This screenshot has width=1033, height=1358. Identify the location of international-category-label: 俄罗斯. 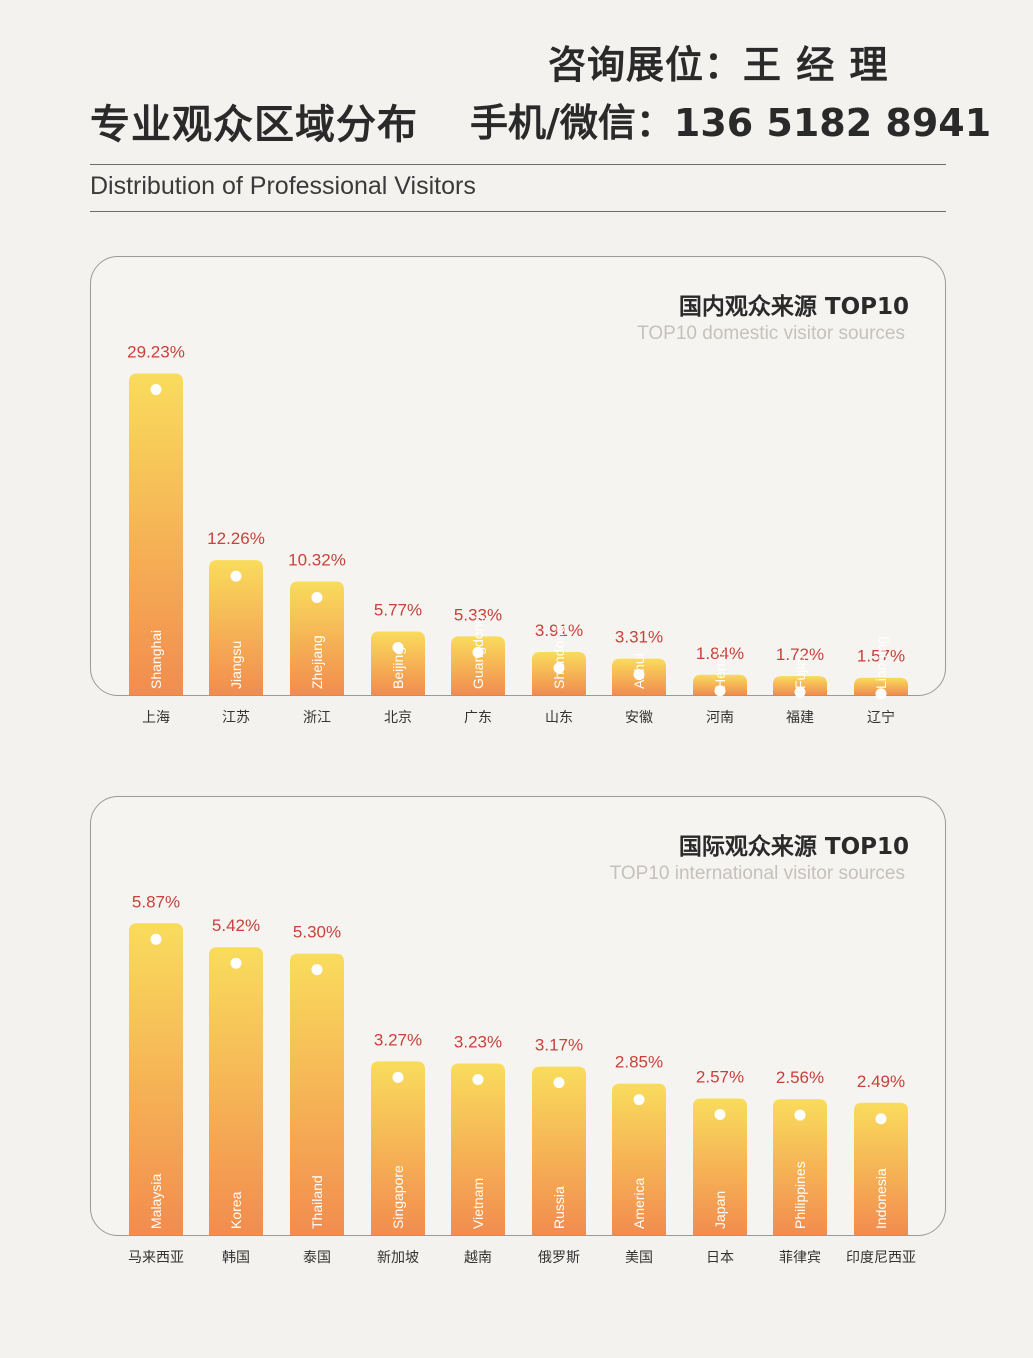
(559, 1258).